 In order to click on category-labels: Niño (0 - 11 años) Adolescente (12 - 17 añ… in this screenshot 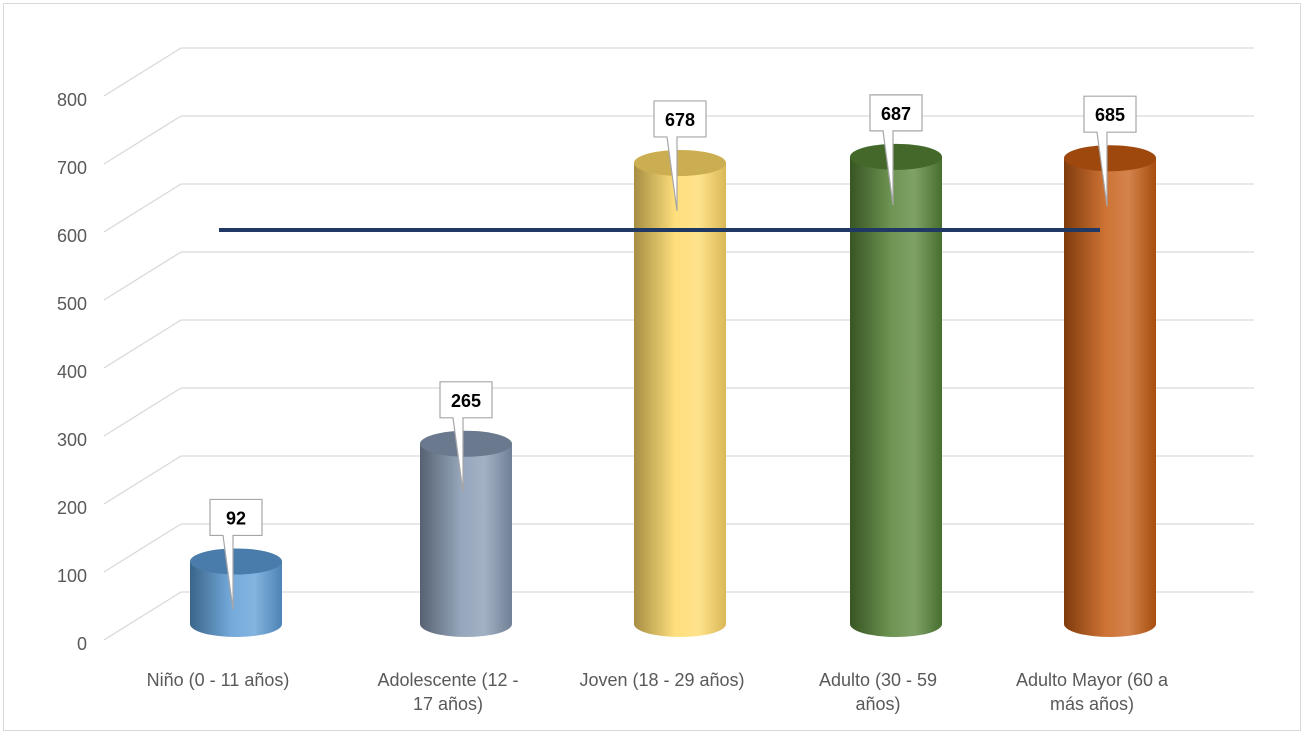, I will do `click(658, 692)`.